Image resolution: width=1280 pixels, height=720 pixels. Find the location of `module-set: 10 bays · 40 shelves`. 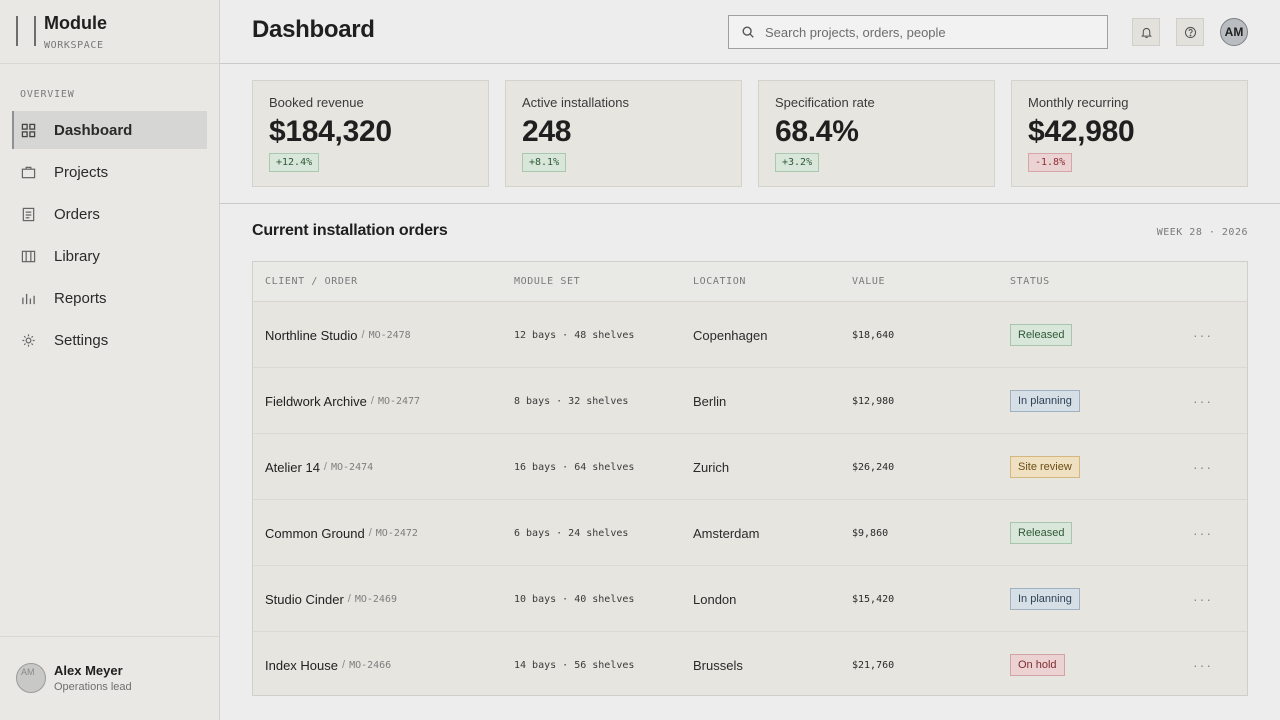

module-set: 10 bays · 40 shelves is located at coordinates (574, 599).